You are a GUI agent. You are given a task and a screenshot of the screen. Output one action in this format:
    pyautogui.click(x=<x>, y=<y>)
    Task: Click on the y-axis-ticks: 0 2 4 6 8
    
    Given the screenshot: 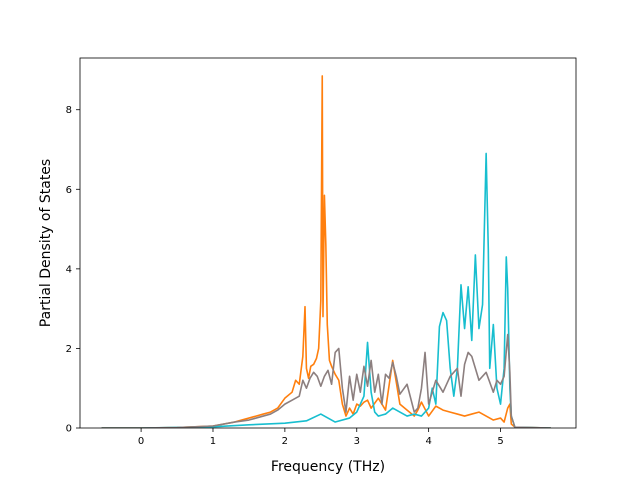 What is the action you would take?
    pyautogui.click(x=73, y=270)
    